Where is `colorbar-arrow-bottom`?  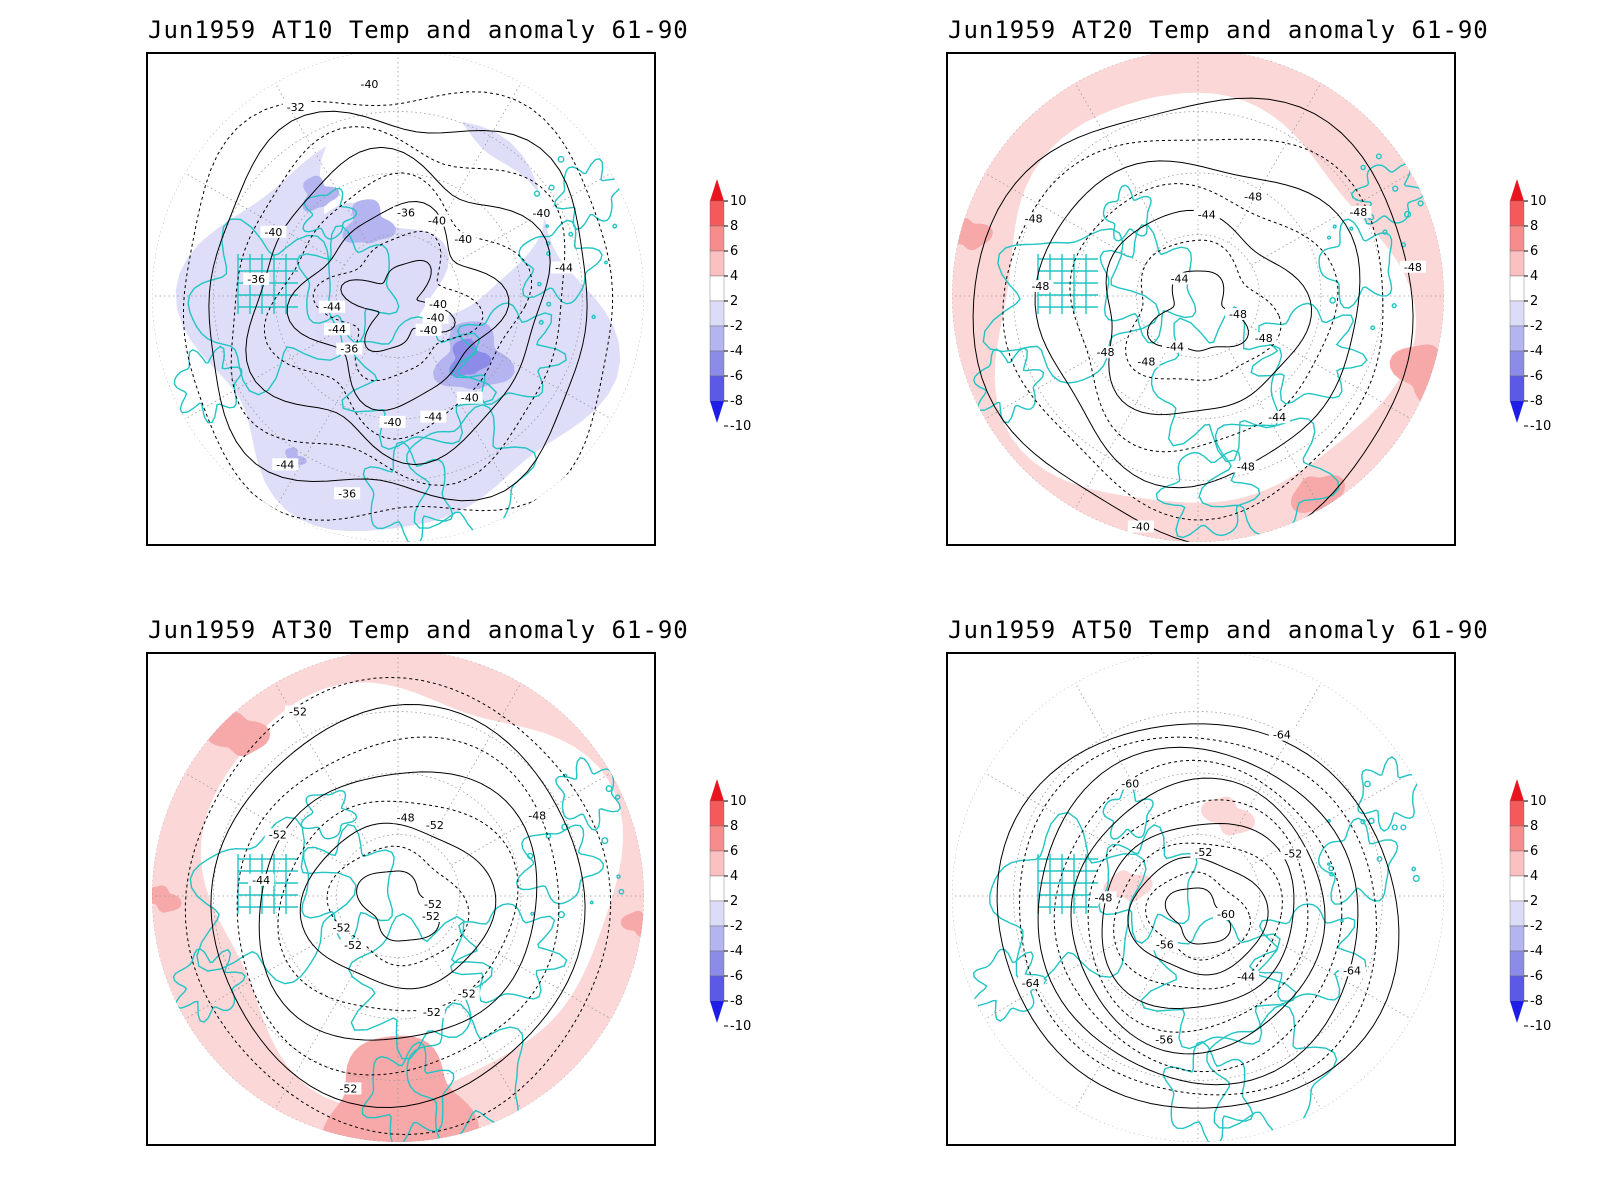 colorbar-arrow-bottom is located at coordinates (717, 412).